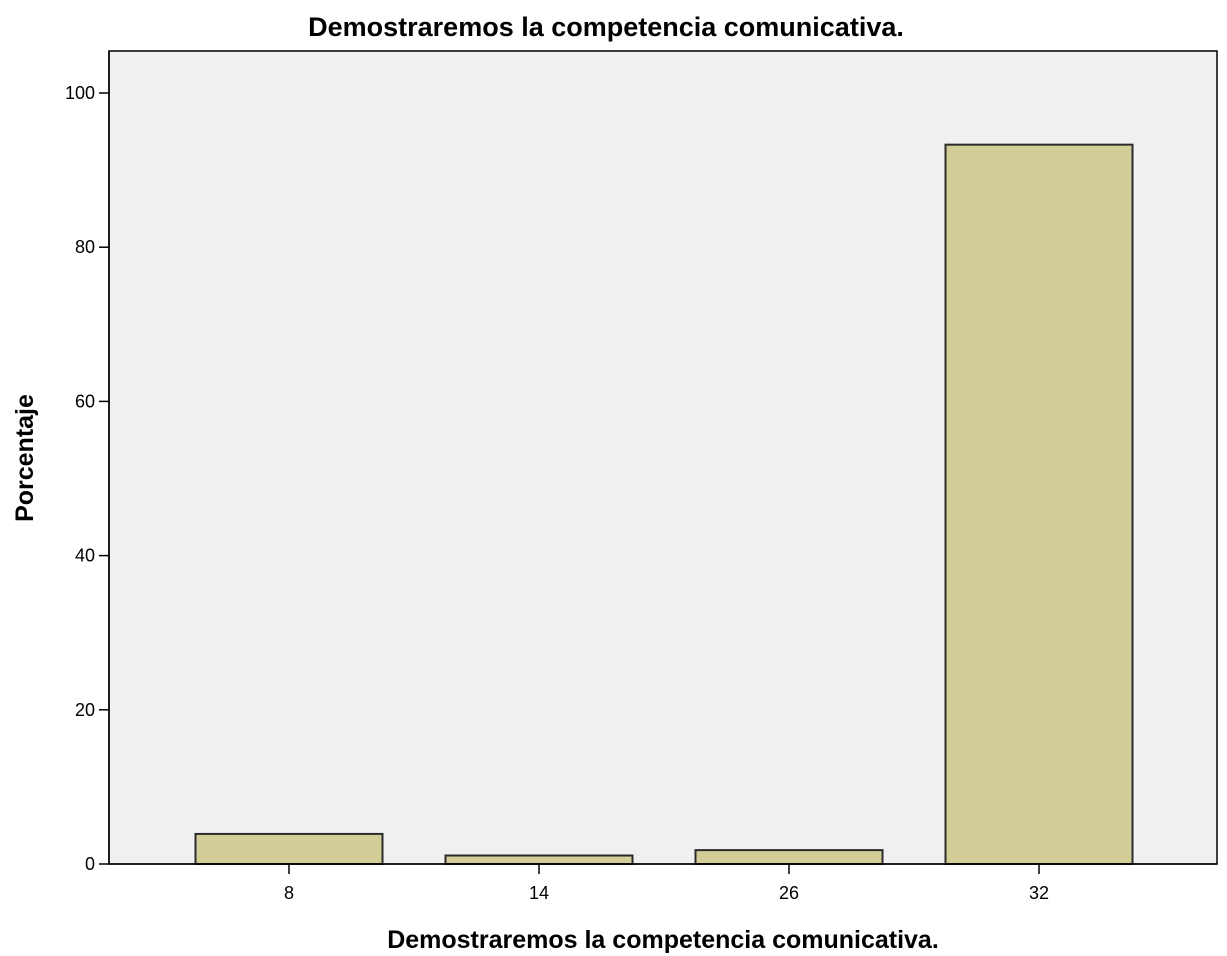  Describe the element at coordinates (85, 247) in the screenshot. I see `y-tick-label: 80` at that location.